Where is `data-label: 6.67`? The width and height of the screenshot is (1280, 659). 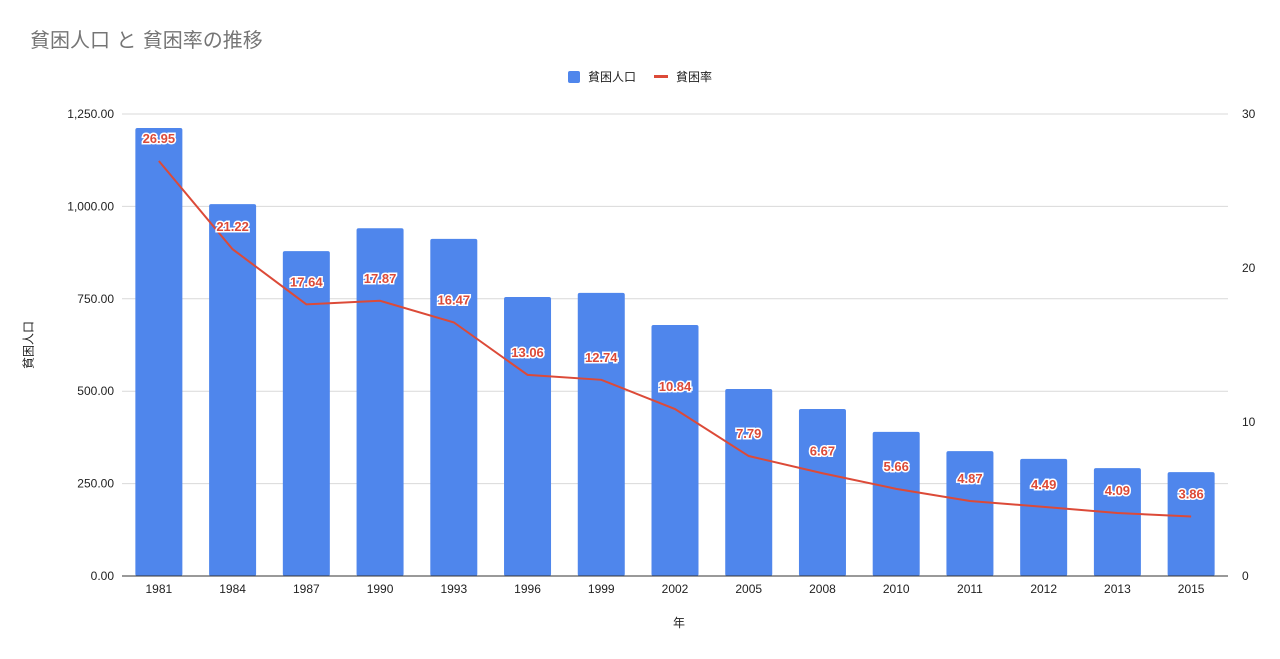 data-label: 6.67 is located at coordinates (822, 450).